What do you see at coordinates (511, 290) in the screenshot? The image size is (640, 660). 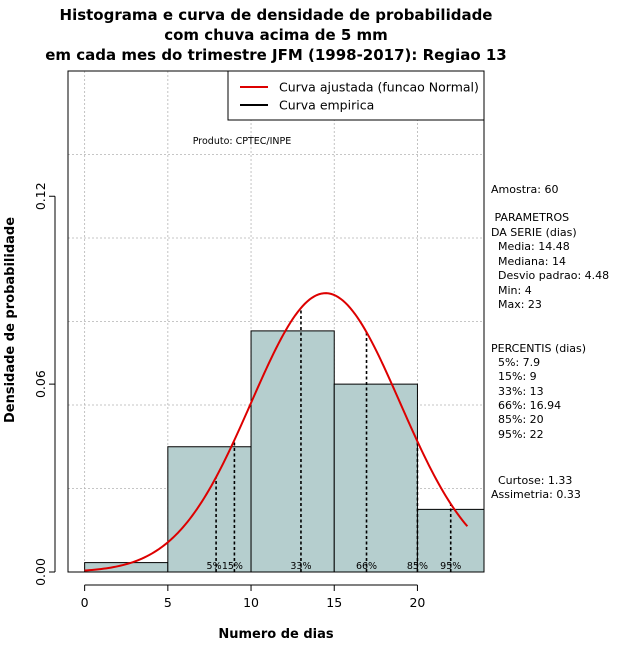 I see `stats-line-6: Min: 4` at bounding box center [511, 290].